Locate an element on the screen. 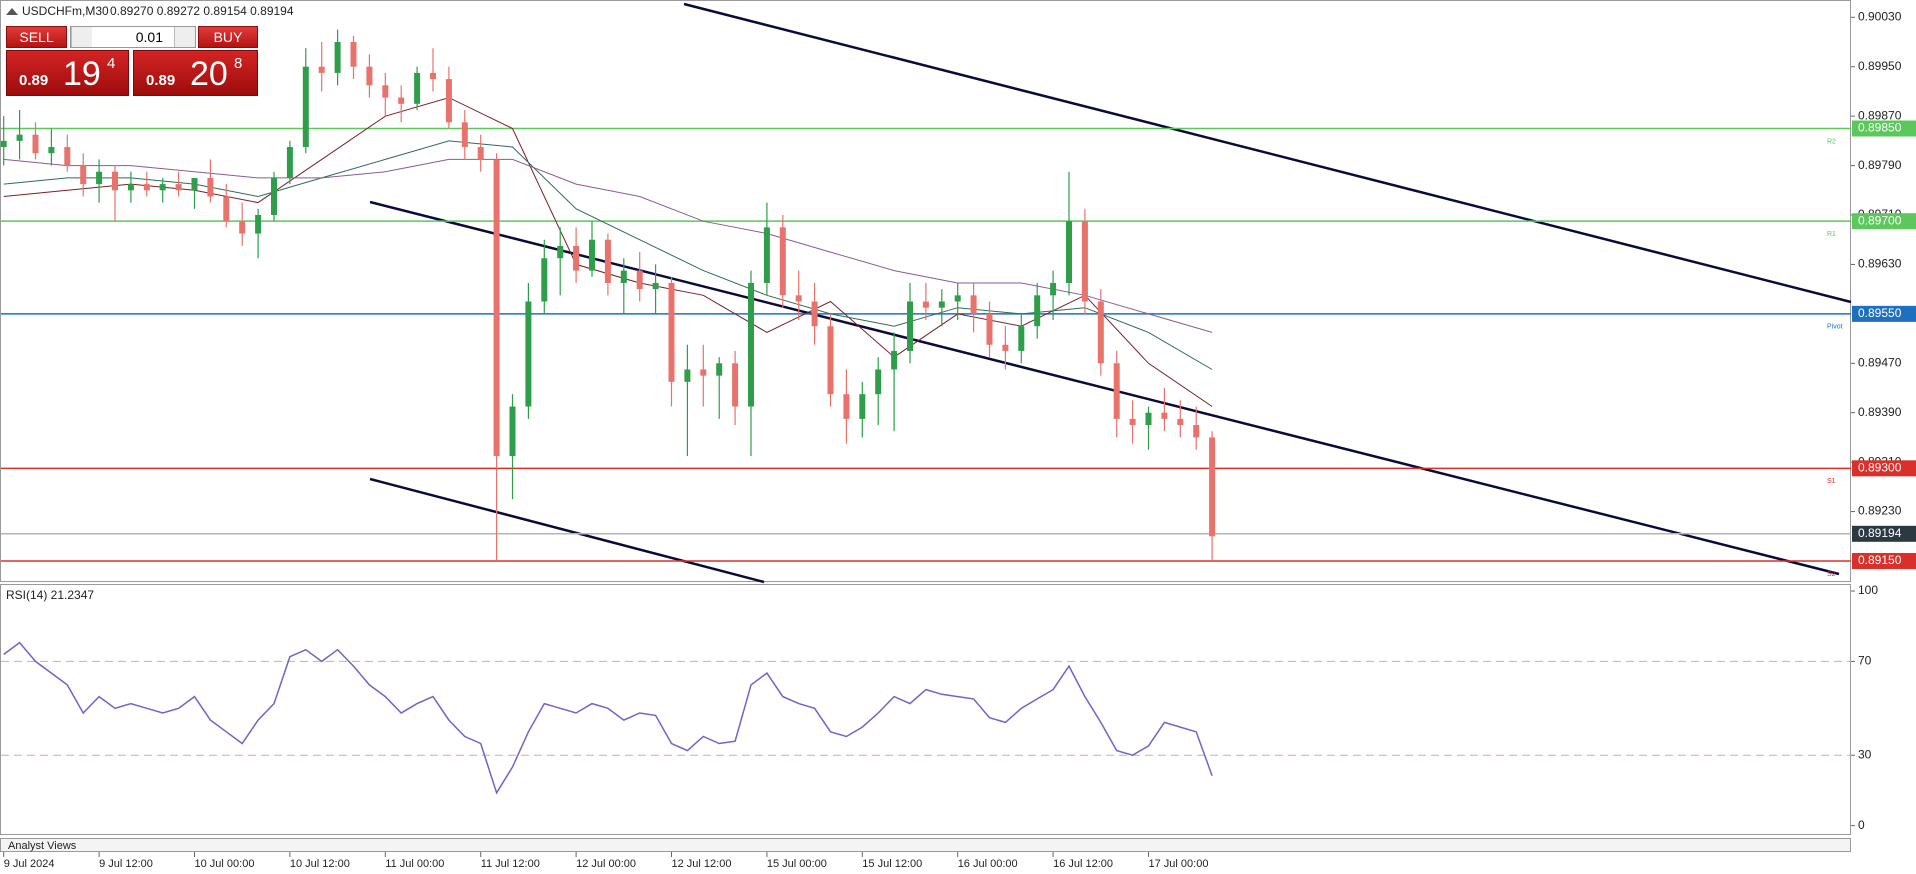 This screenshot has width=1916, height=874. volume-down is located at coordinates (81, 37).